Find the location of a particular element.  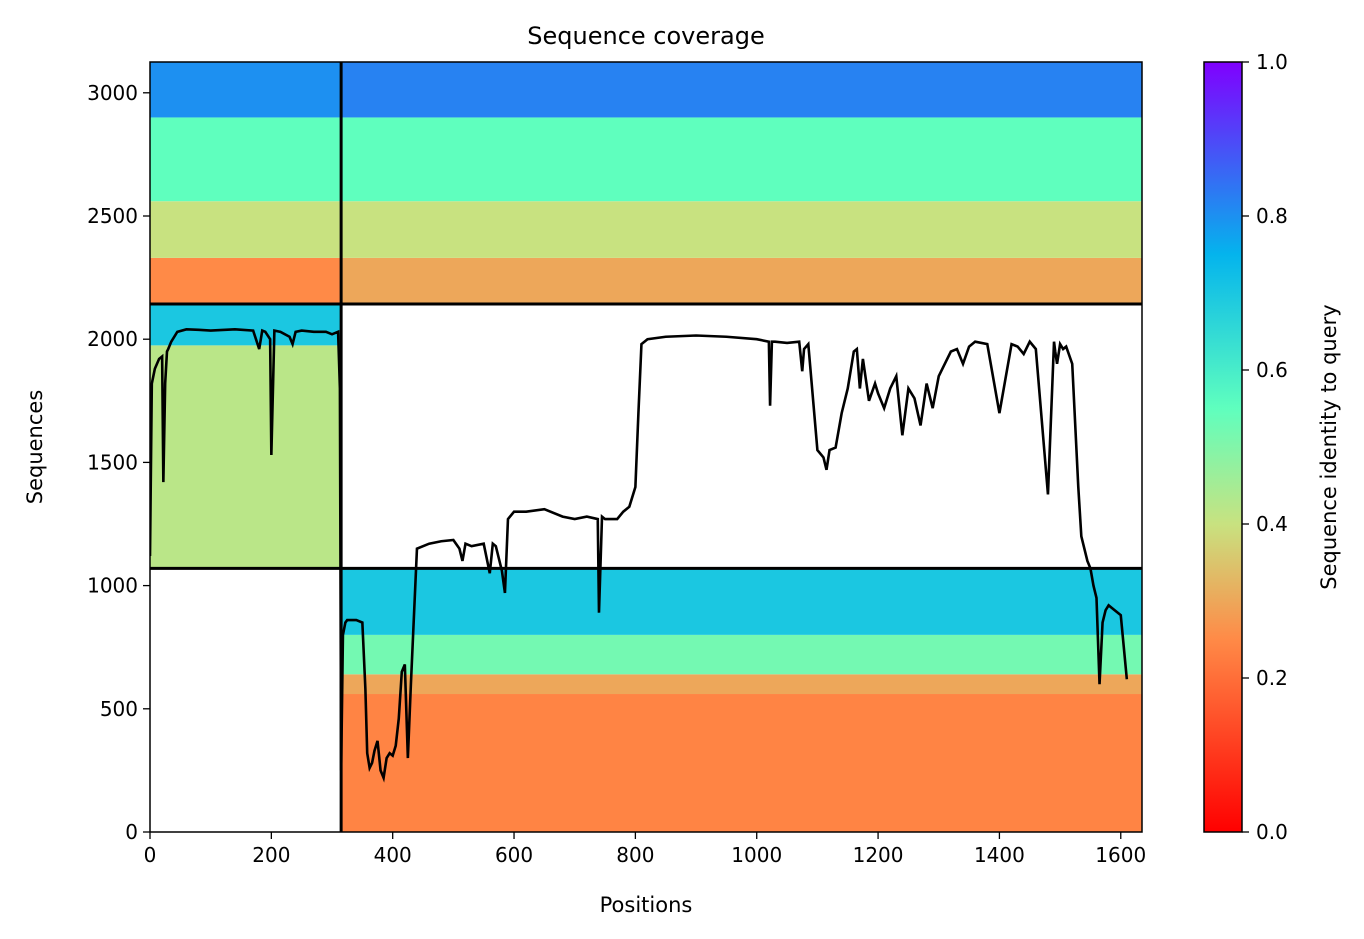

y-axis-ticks: 0 500 1000 1500 2000 2500 3000 is located at coordinates (118, 462).